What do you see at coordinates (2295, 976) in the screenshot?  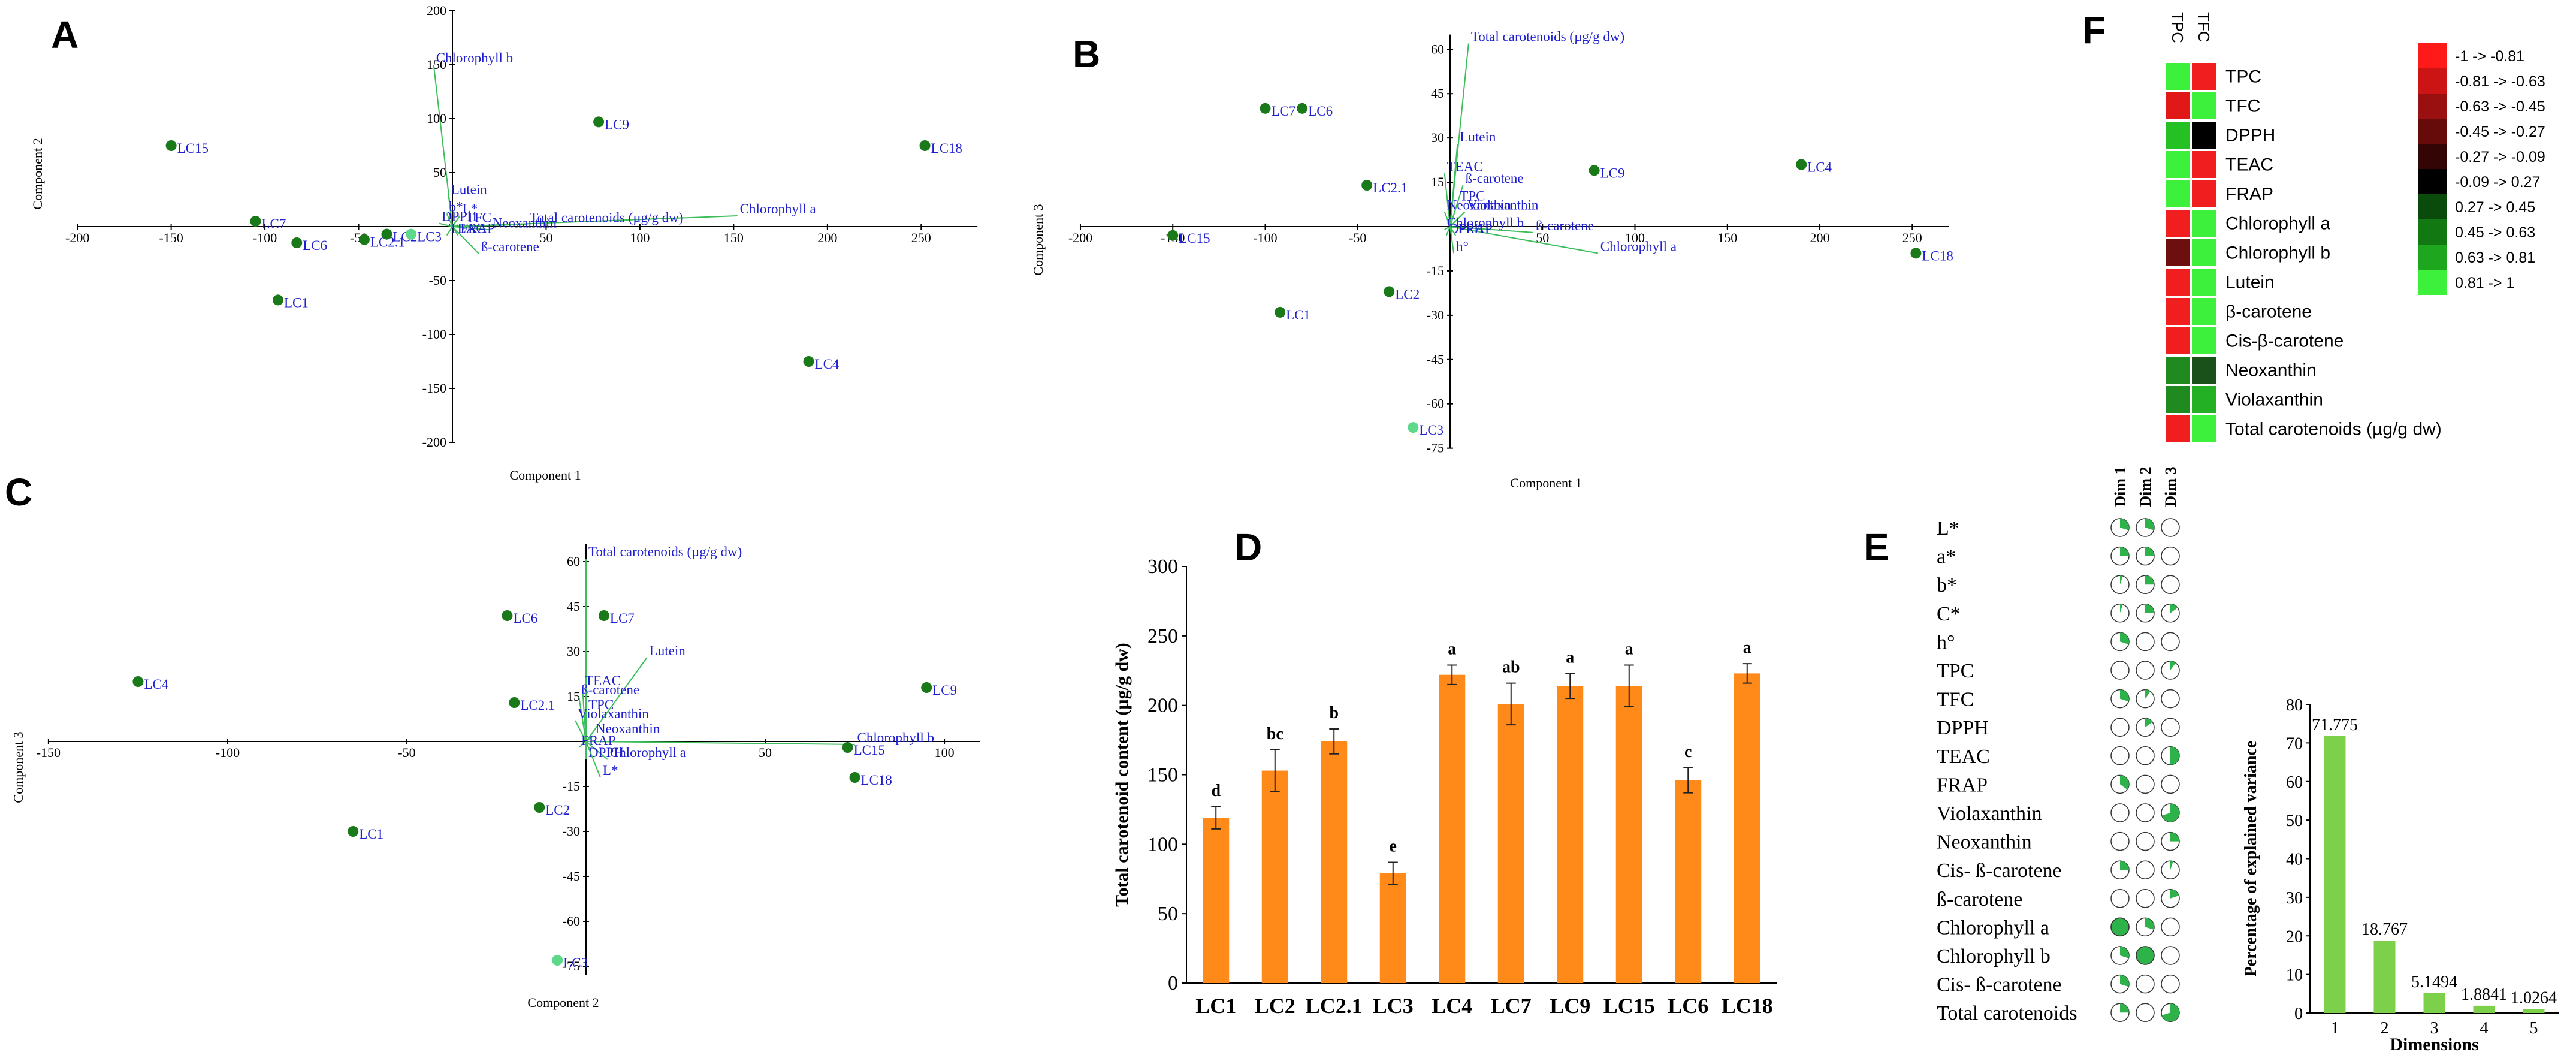 I see `scree-y-tick-label: 10` at bounding box center [2295, 976].